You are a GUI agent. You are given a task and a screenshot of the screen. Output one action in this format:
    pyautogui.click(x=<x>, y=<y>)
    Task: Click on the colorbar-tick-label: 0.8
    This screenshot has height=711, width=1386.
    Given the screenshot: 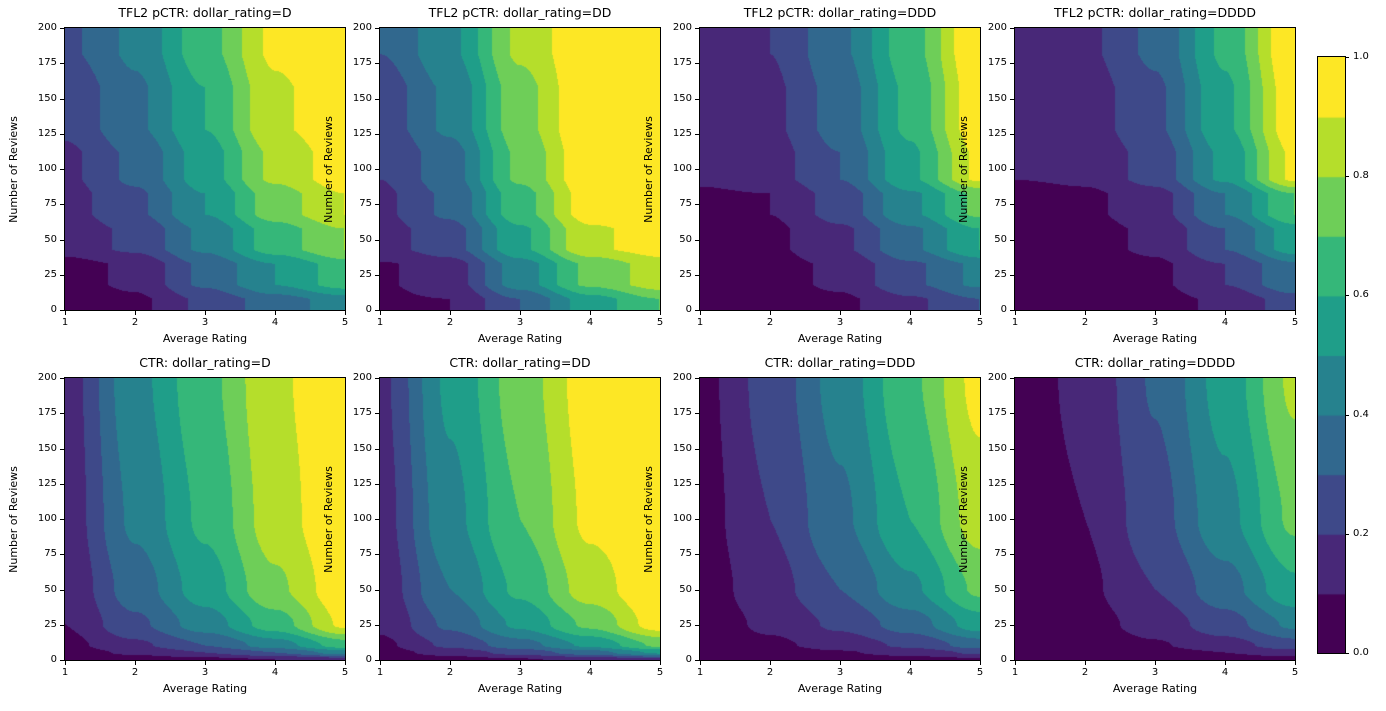 What is the action you would take?
    pyautogui.click(x=1361, y=176)
    